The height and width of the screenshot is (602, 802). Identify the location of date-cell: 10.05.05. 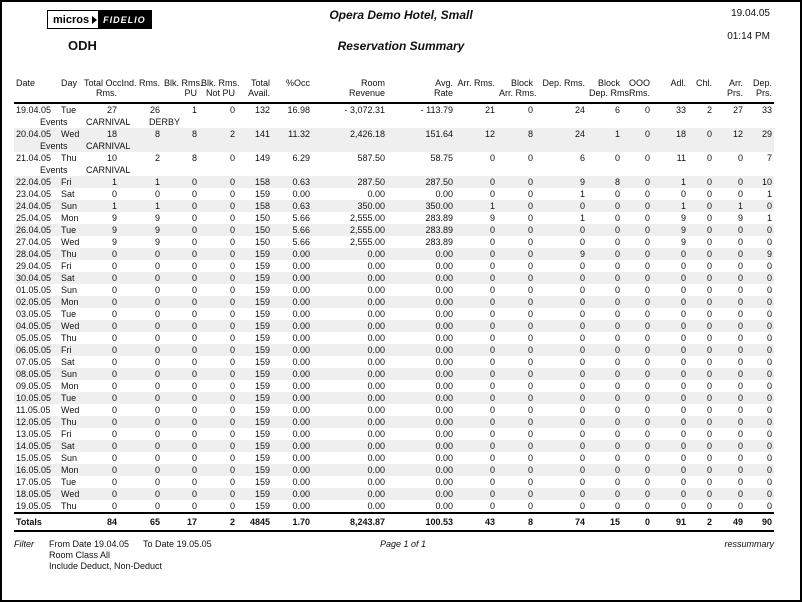
(36, 398).